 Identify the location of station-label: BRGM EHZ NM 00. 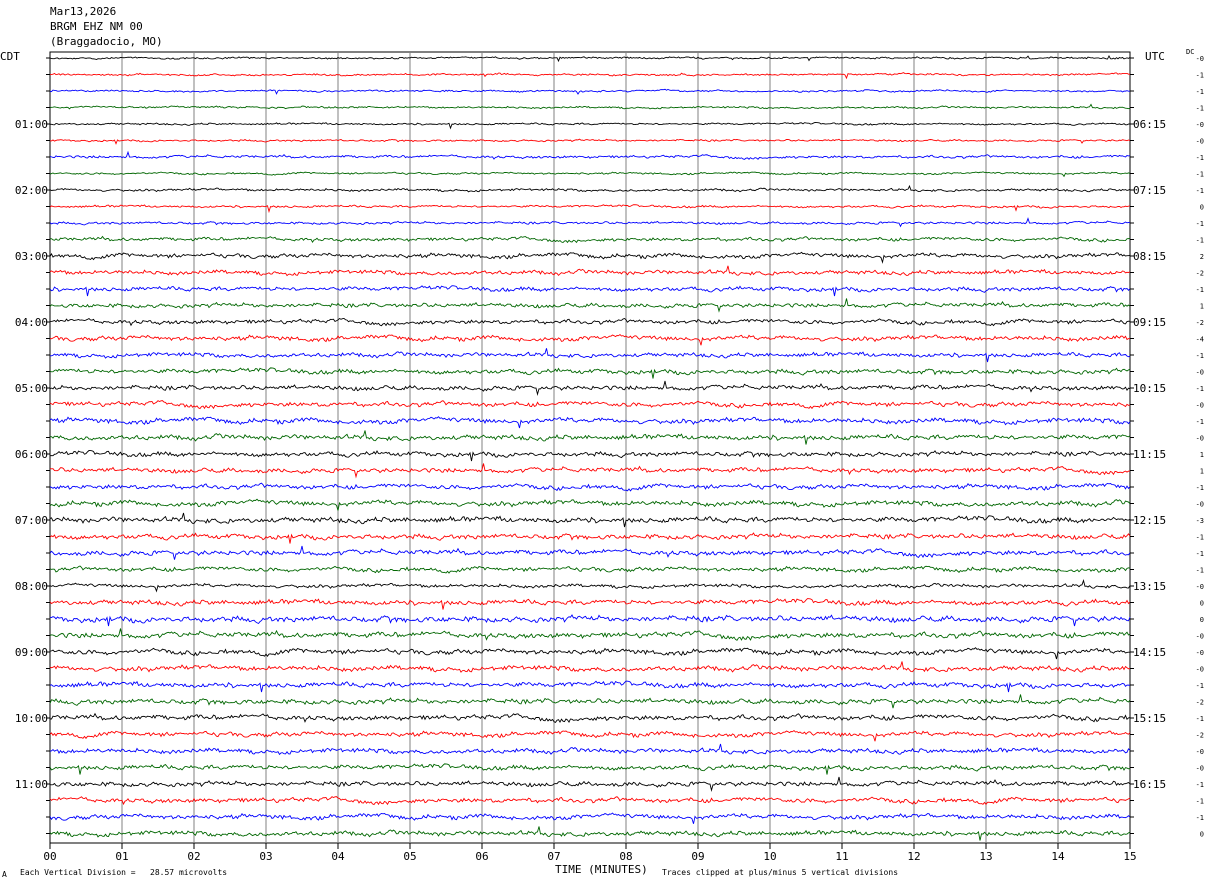
(96, 26).